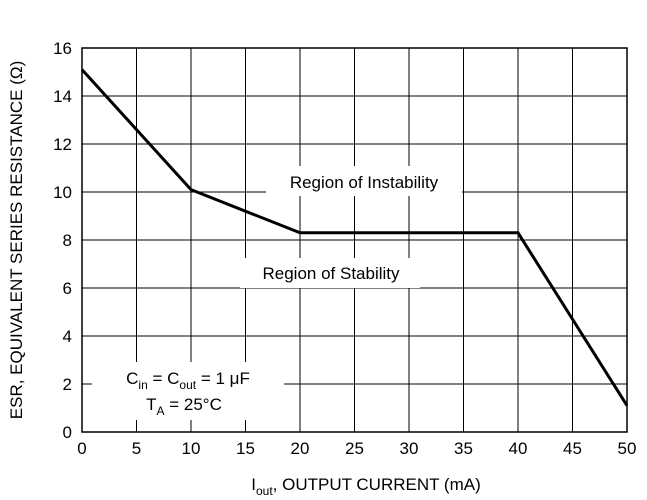  I want to click on x-tick-label: 35, so click(463, 448).